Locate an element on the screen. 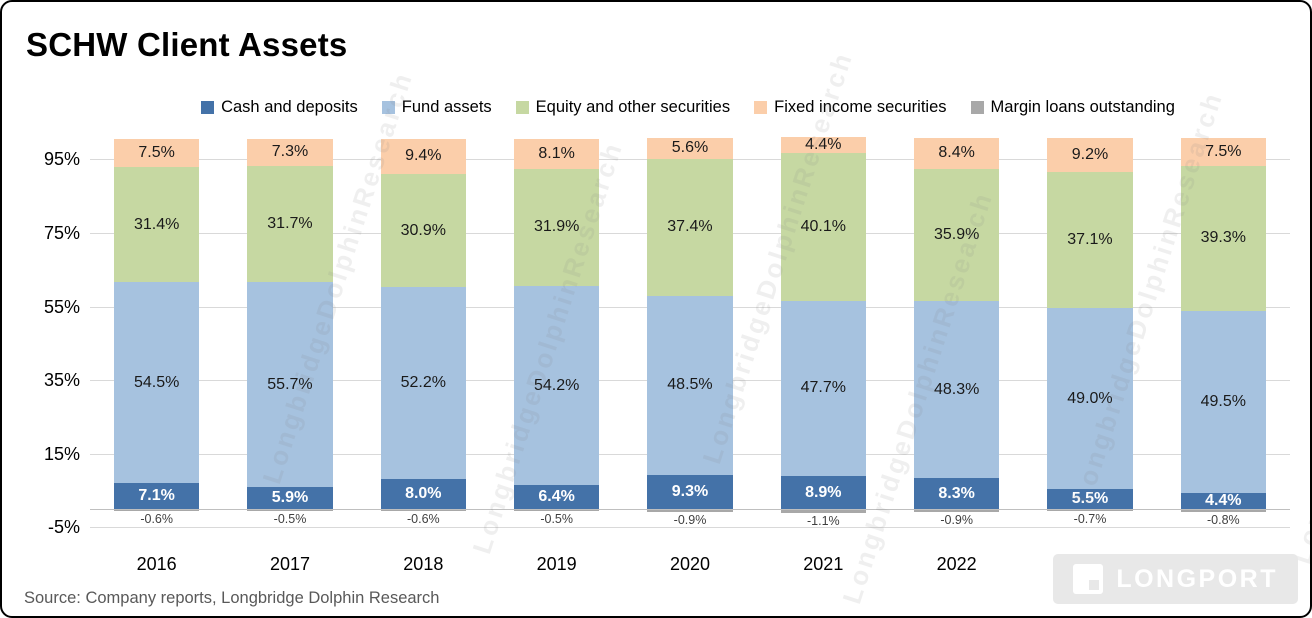 The image size is (1312, 618). y-tick-label: 35% is located at coordinates (61, 380).